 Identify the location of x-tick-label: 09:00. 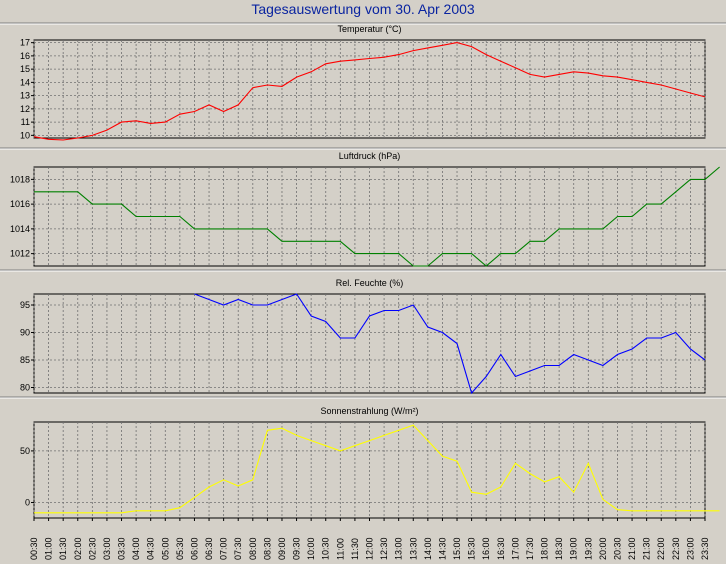
(282, 548).